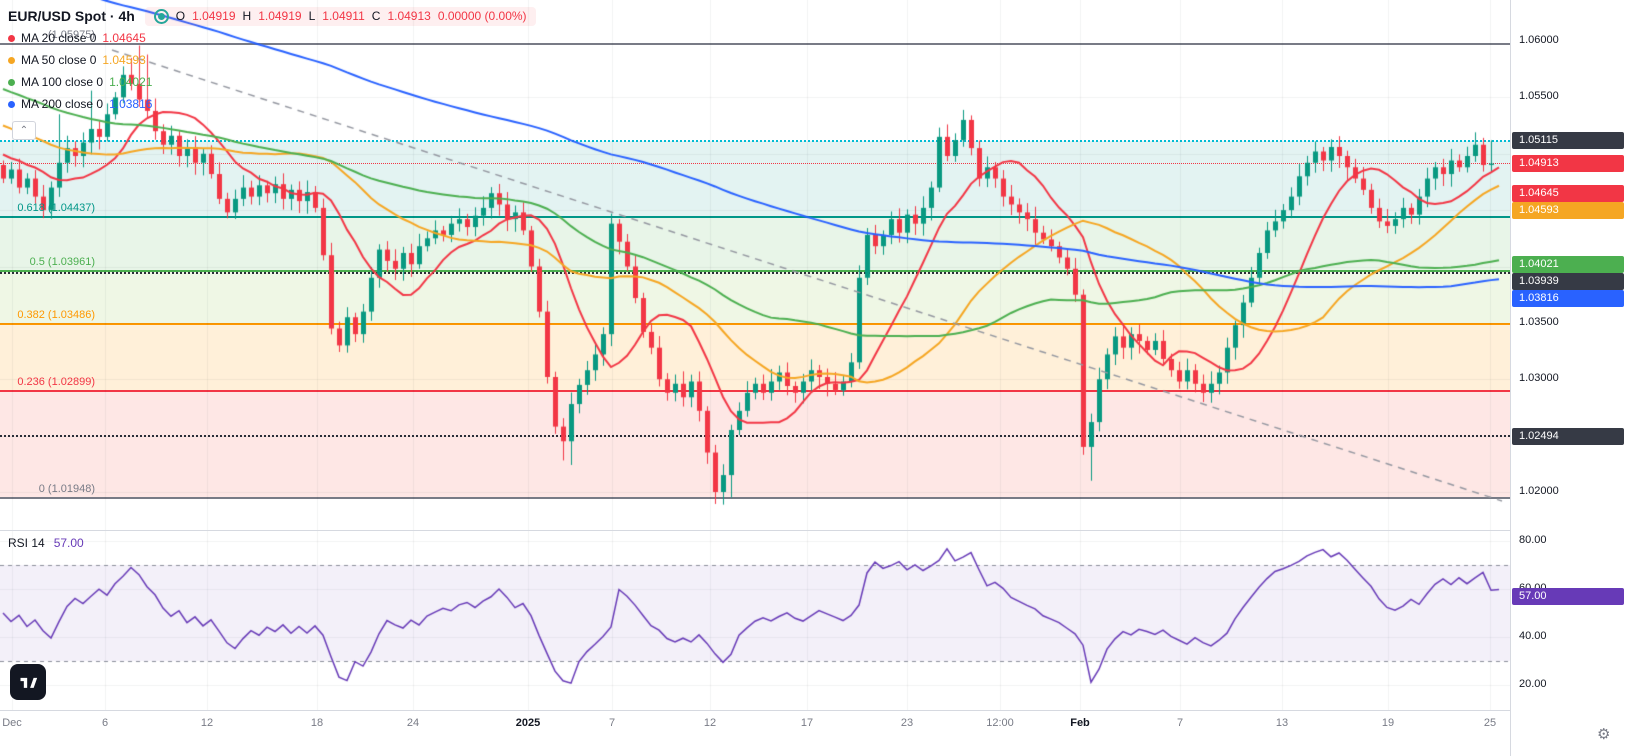 This screenshot has width=1630, height=756. What do you see at coordinates (376, 16) in the screenshot?
I see `close-label: C` at bounding box center [376, 16].